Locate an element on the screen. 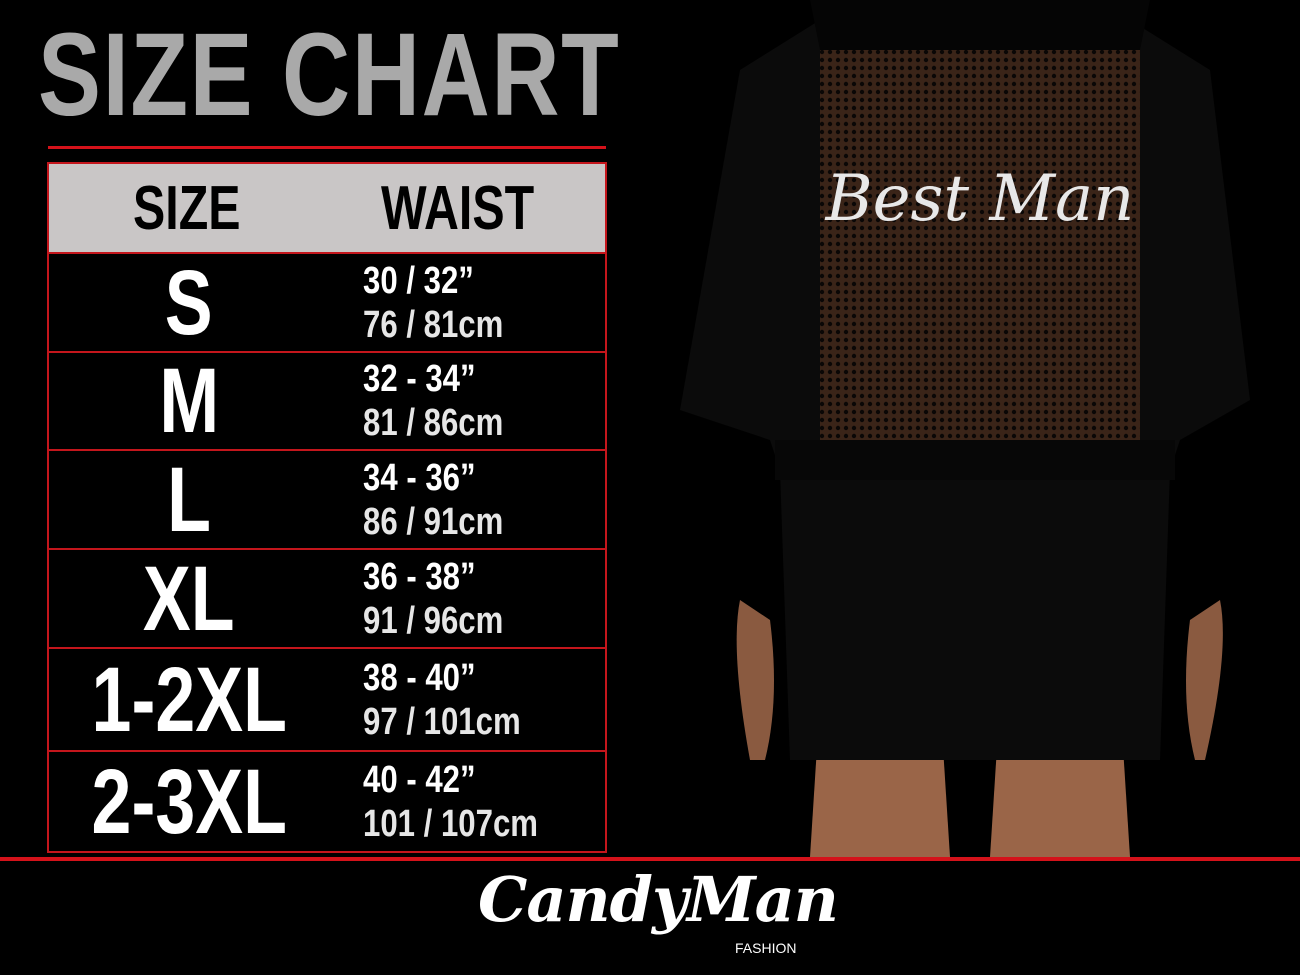 The image size is (1300, 975). waist-inches: 36 - 38” is located at coordinates (419, 576).